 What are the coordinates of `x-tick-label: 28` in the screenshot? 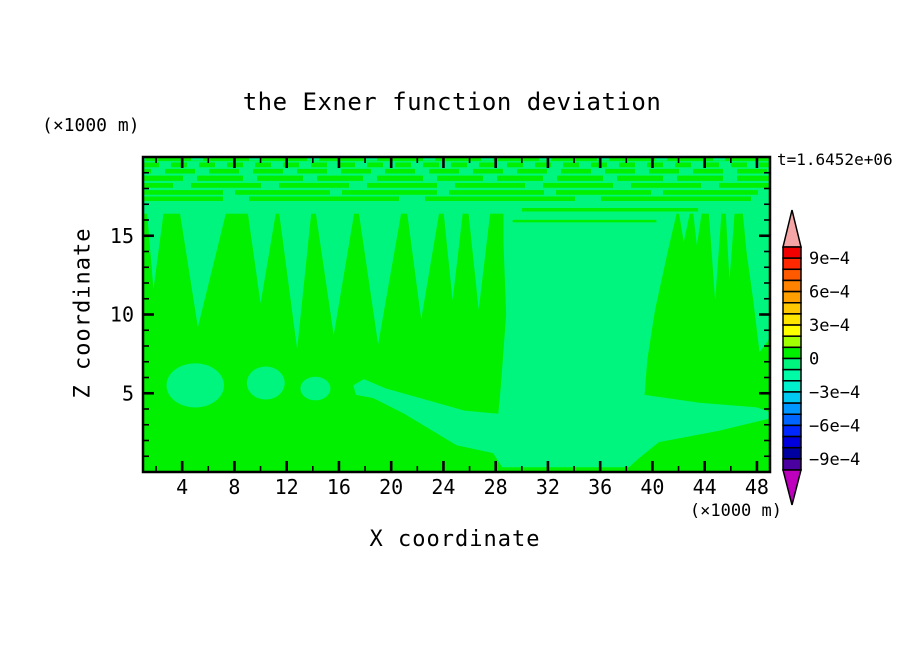 It's located at (496, 487).